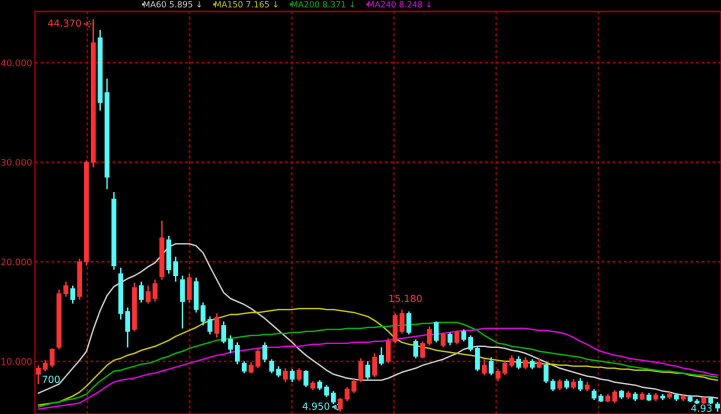  What do you see at coordinates (16, 162) in the screenshot?
I see `y-tick-label: 30.000` at bounding box center [16, 162].